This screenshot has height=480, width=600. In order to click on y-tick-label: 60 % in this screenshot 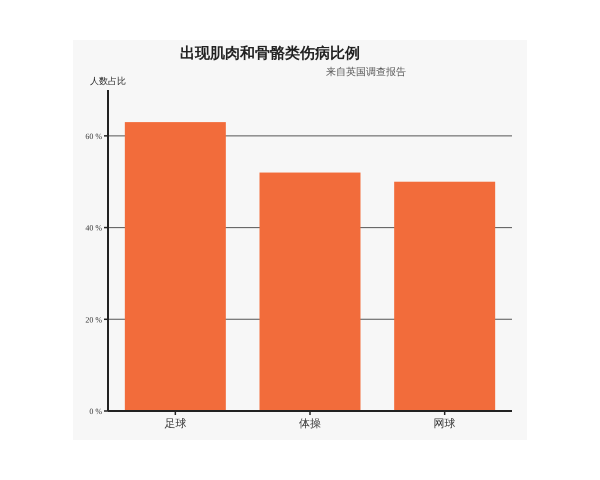, I will do `click(93, 136)`.